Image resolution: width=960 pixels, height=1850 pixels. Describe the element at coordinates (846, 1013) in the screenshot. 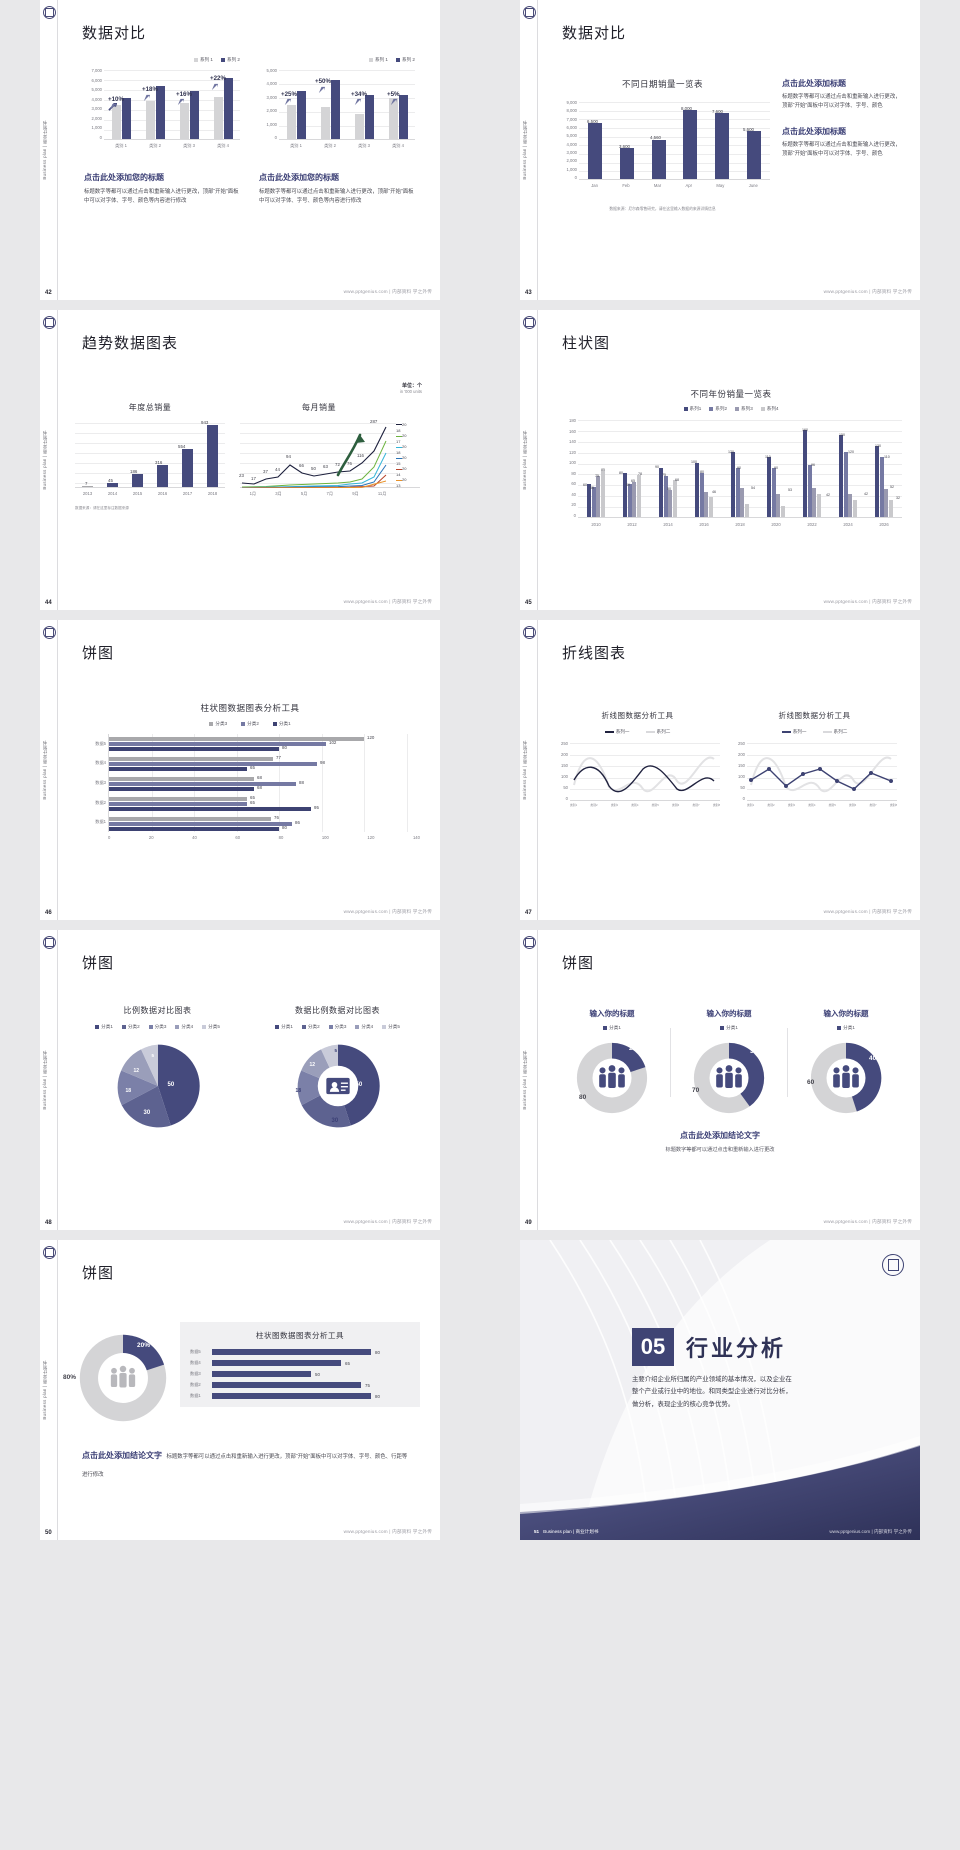

I see `chart-title: 输入你的标题` at that location.